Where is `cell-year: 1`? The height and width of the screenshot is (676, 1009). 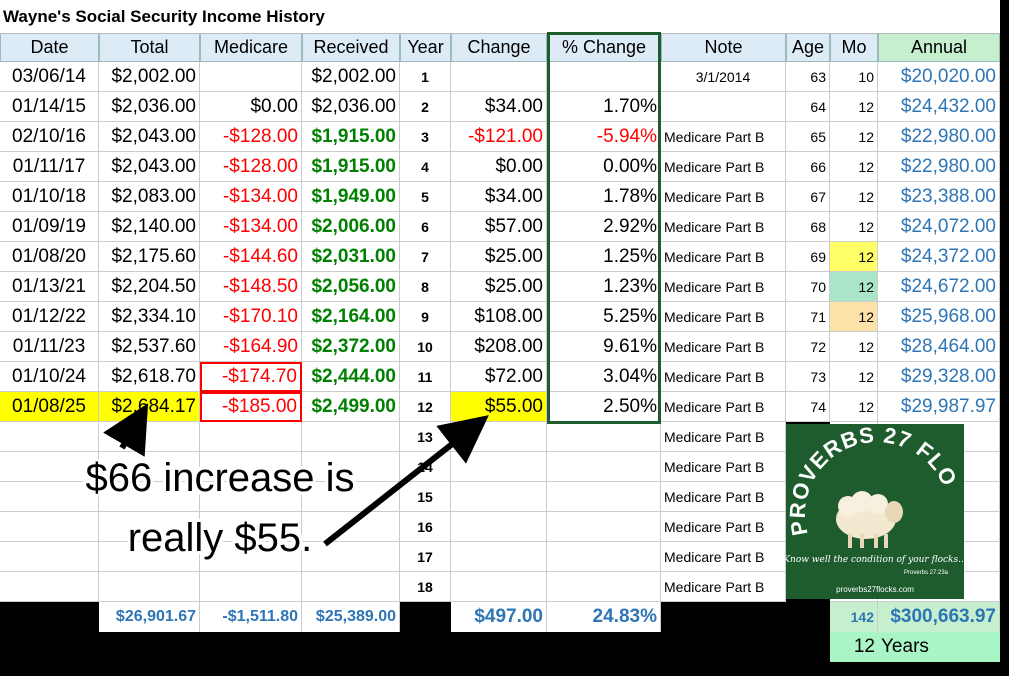
cell-year: 1 is located at coordinates (425, 77).